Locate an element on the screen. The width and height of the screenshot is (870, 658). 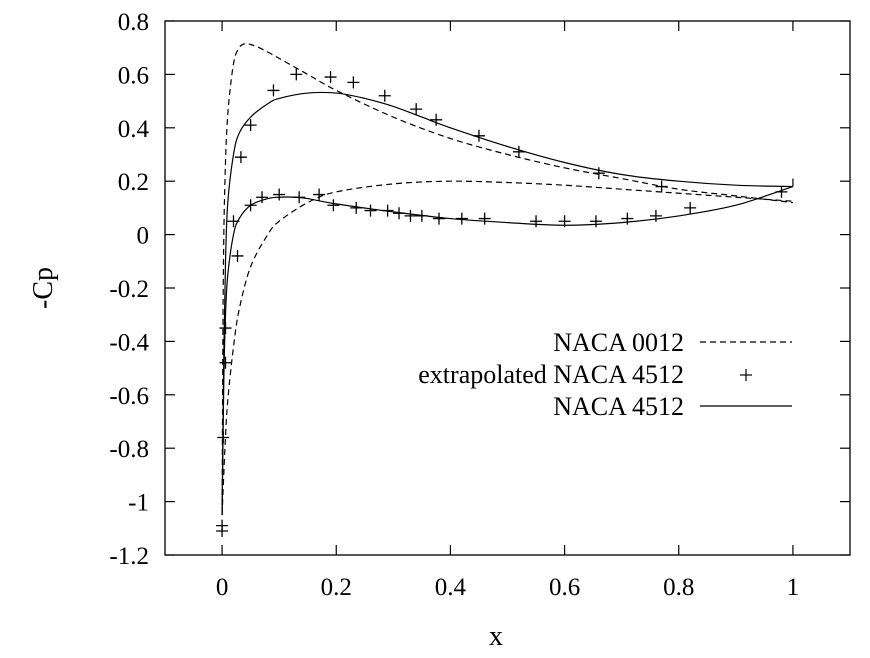
y-tick-label-3: 0.2 is located at coordinates (133, 182).